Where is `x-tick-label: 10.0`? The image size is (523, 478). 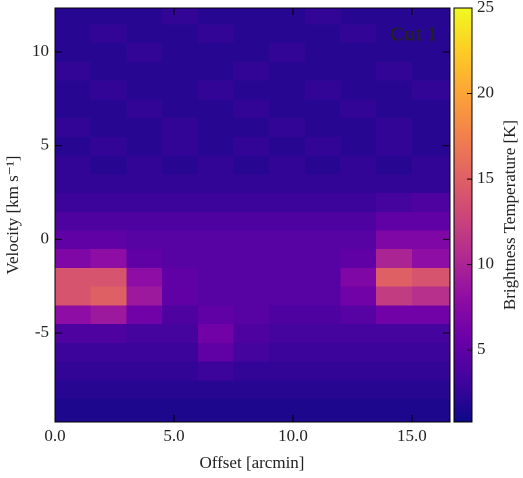
x-tick-label: 10.0 is located at coordinates (293, 435).